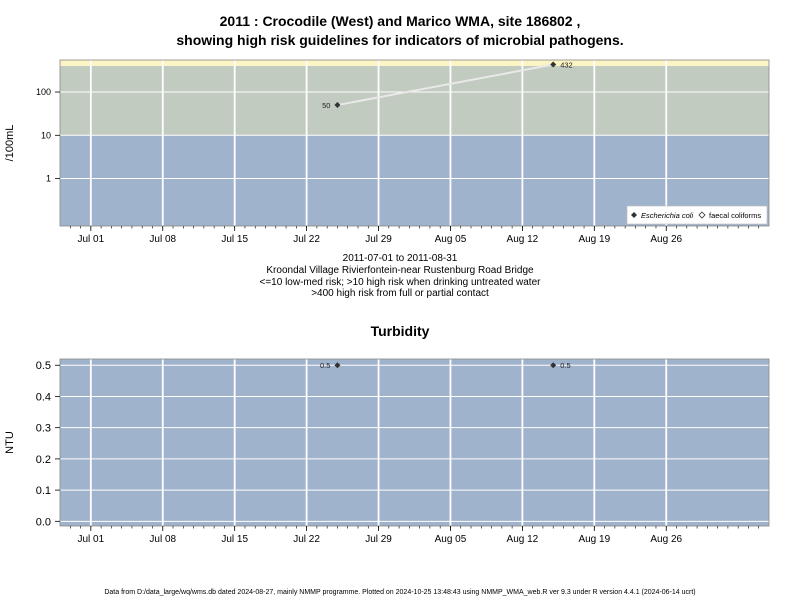 This screenshot has width=800, height=600. Describe the element at coordinates (43, 460) in the screenshot. I see `y-tick-label-1-2: 0.2` at that location.